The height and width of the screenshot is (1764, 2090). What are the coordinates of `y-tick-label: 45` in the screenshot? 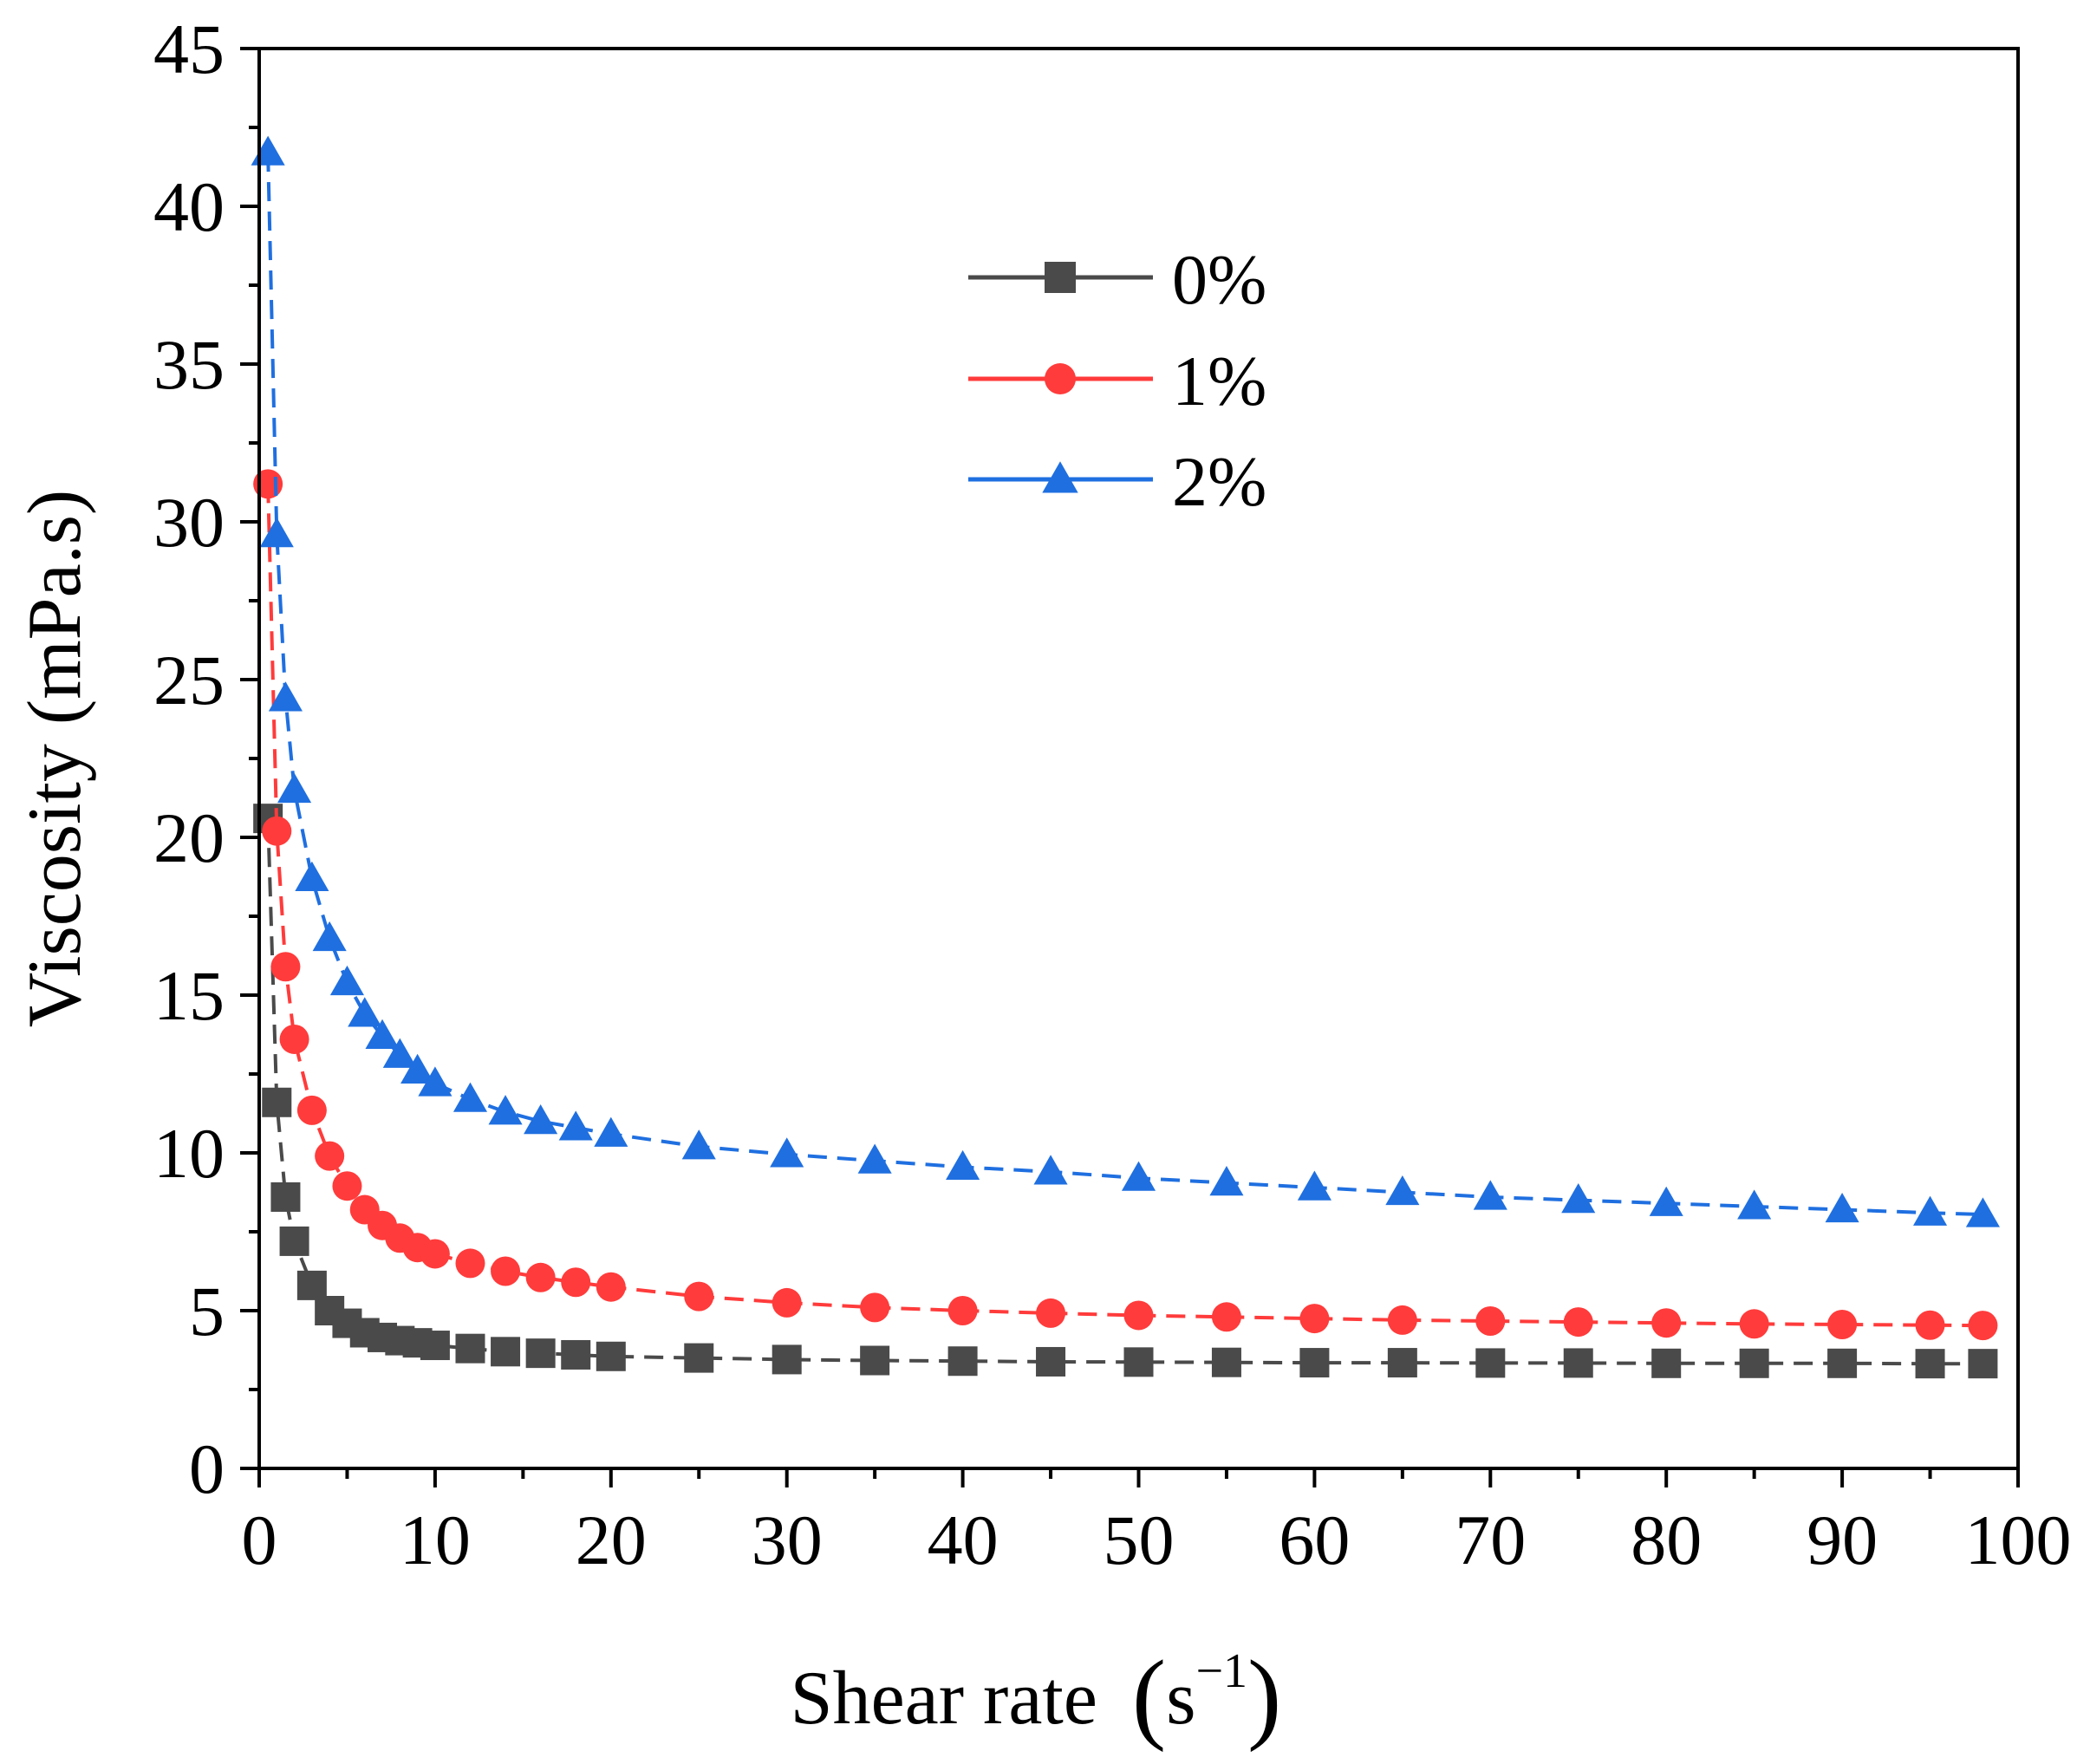 It's located at (189, 49).